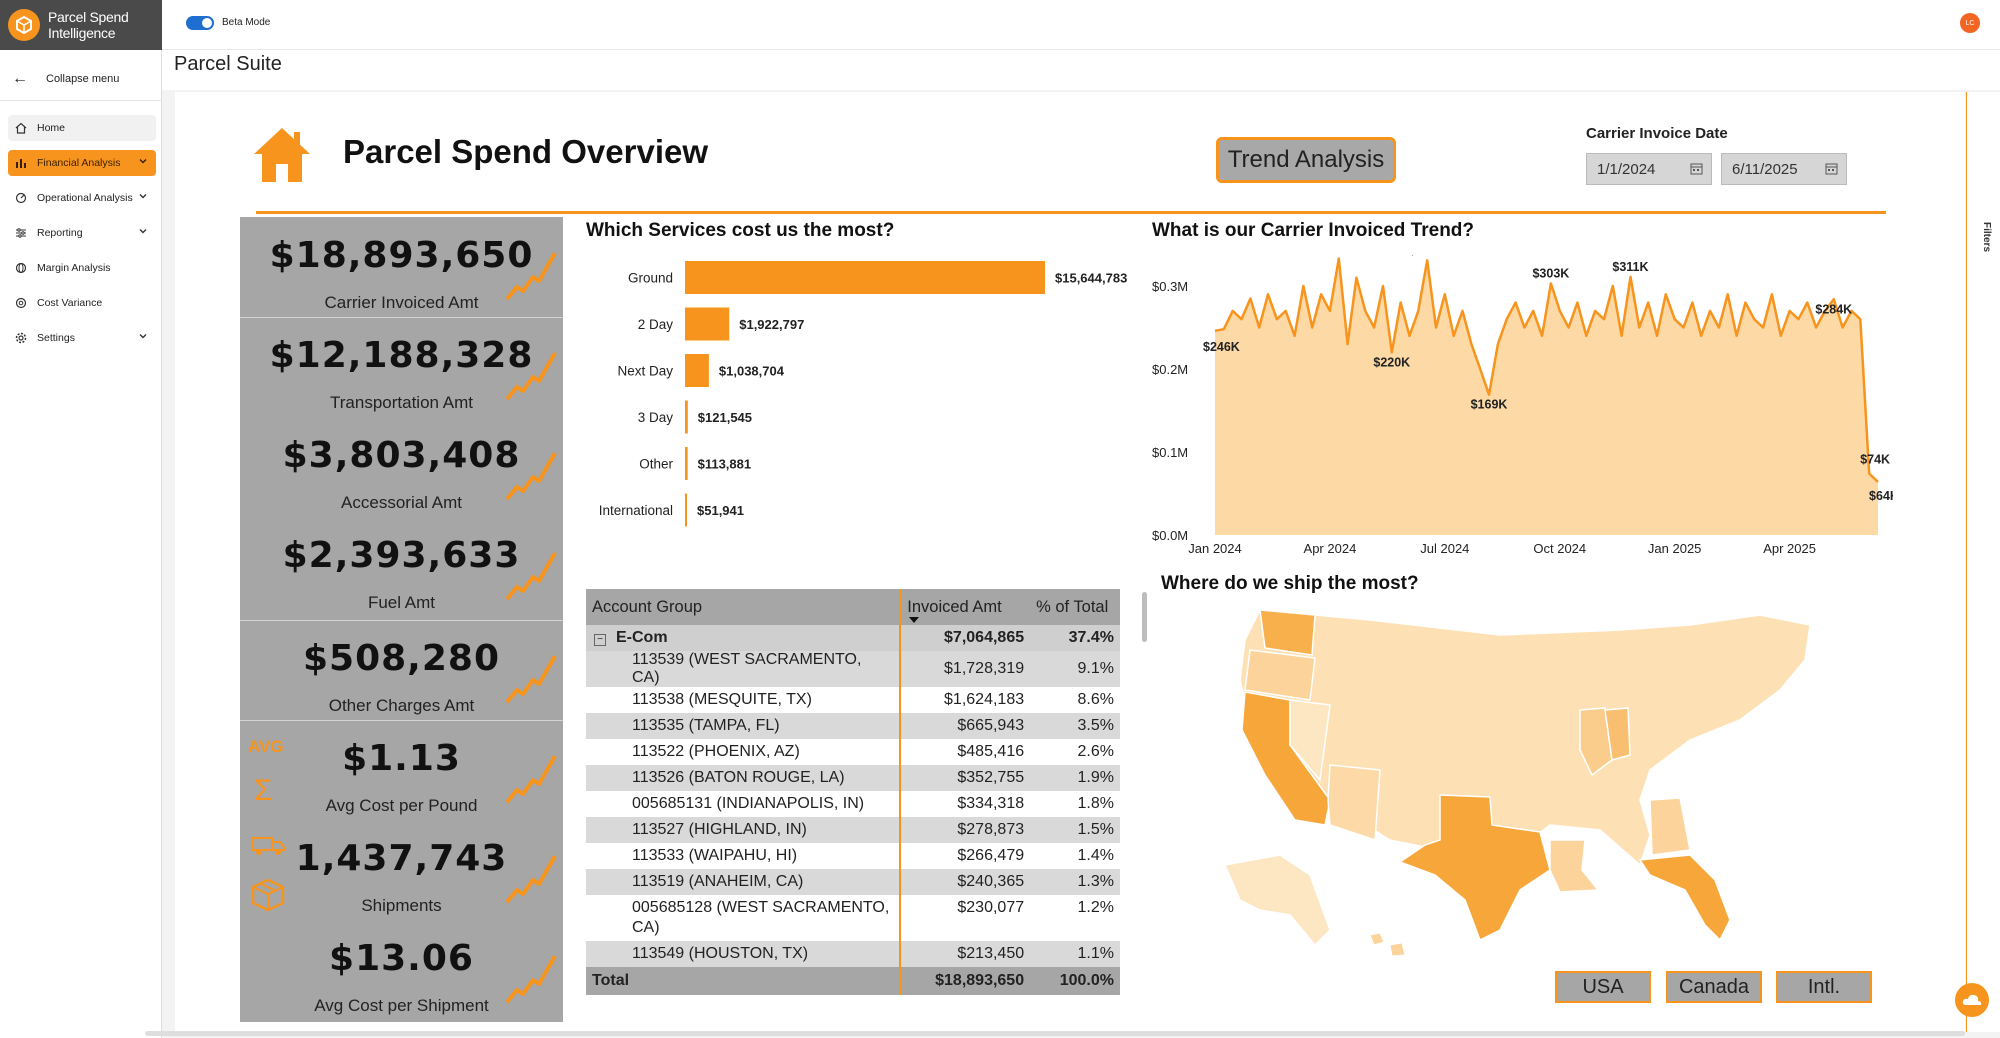  What do you see at coordinates (1546, 370) in the screenshot?
I see `trend-line` at bounding box center [1546, 370].